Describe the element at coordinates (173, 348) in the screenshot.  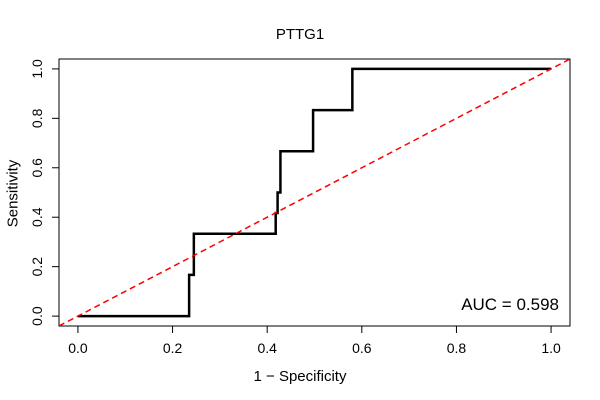
I see `x-tick-label: 0.2` at that location.